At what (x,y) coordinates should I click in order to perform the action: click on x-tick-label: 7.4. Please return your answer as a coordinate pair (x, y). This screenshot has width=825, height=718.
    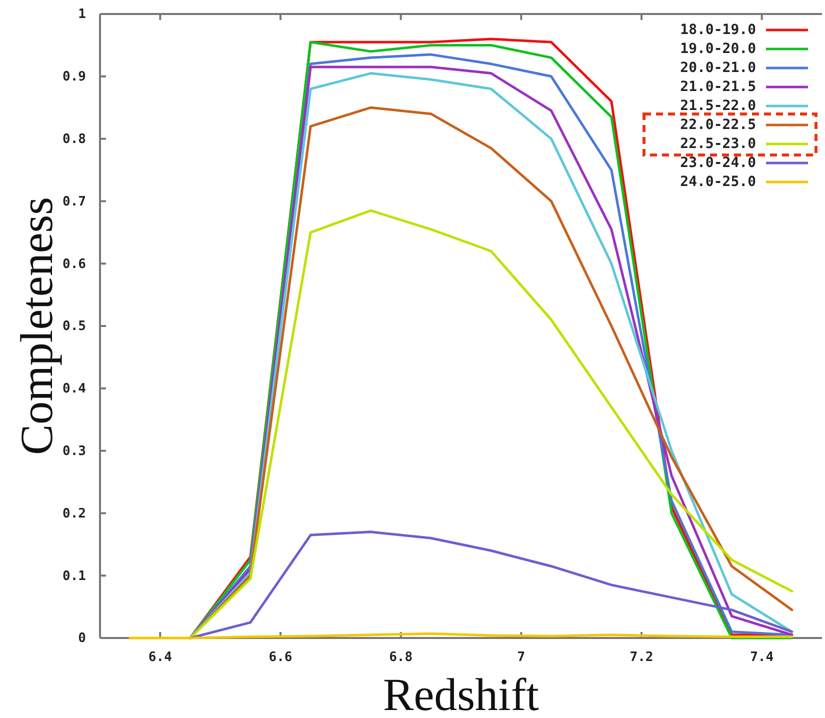
    Looking at the image, I should click on (762, 658).